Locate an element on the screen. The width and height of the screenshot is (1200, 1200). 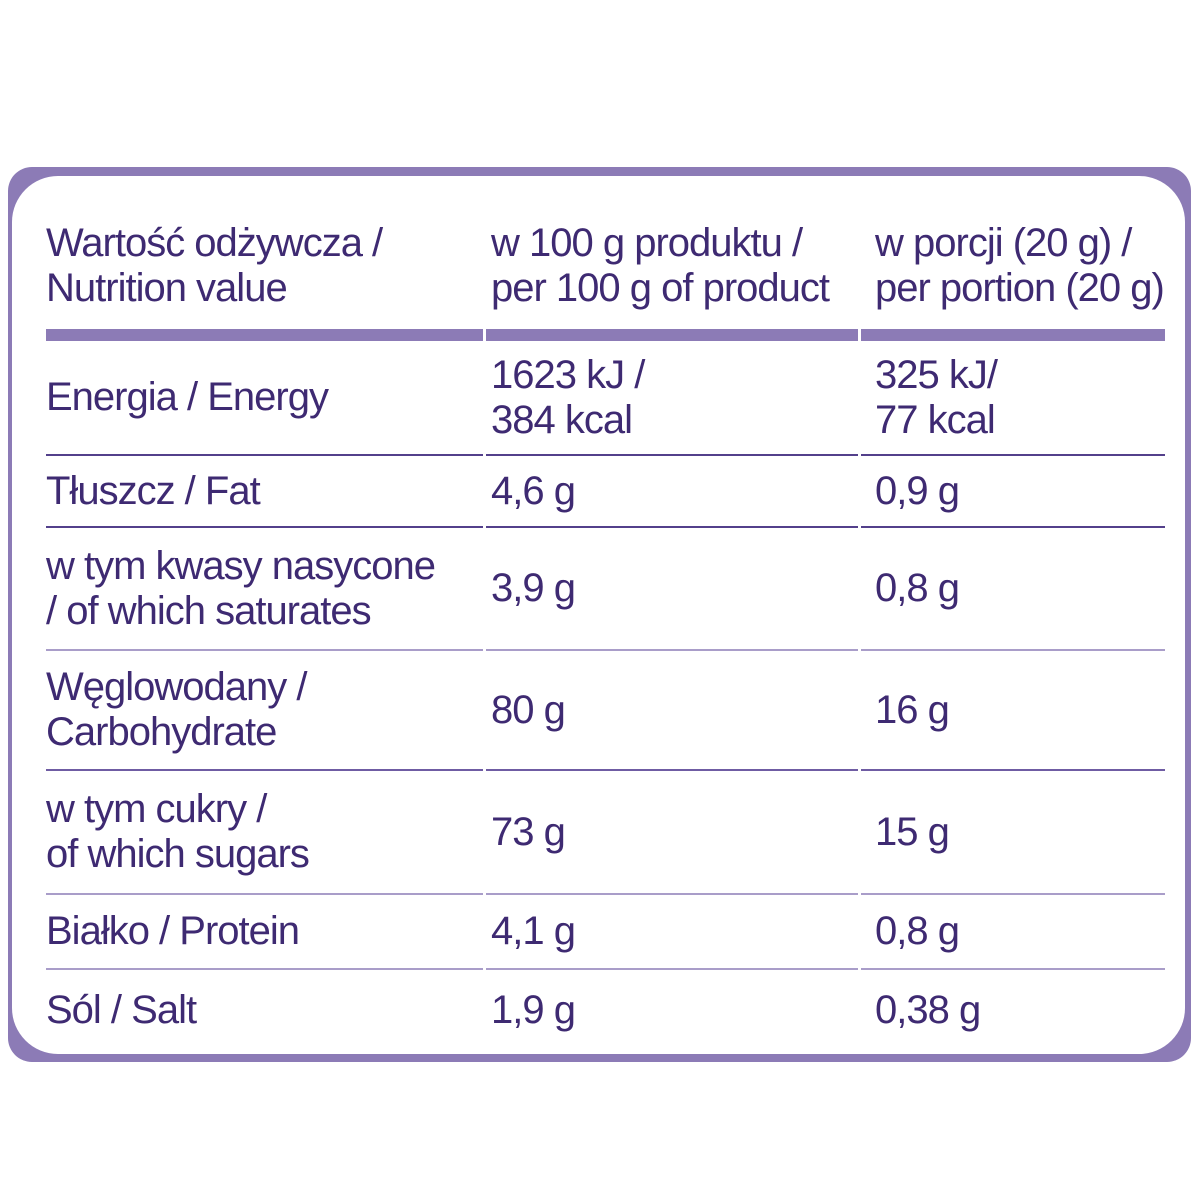
table-row-sugars: w tym cukry / of which sugars 73 g 15 g is located at coordinates (605, 832).